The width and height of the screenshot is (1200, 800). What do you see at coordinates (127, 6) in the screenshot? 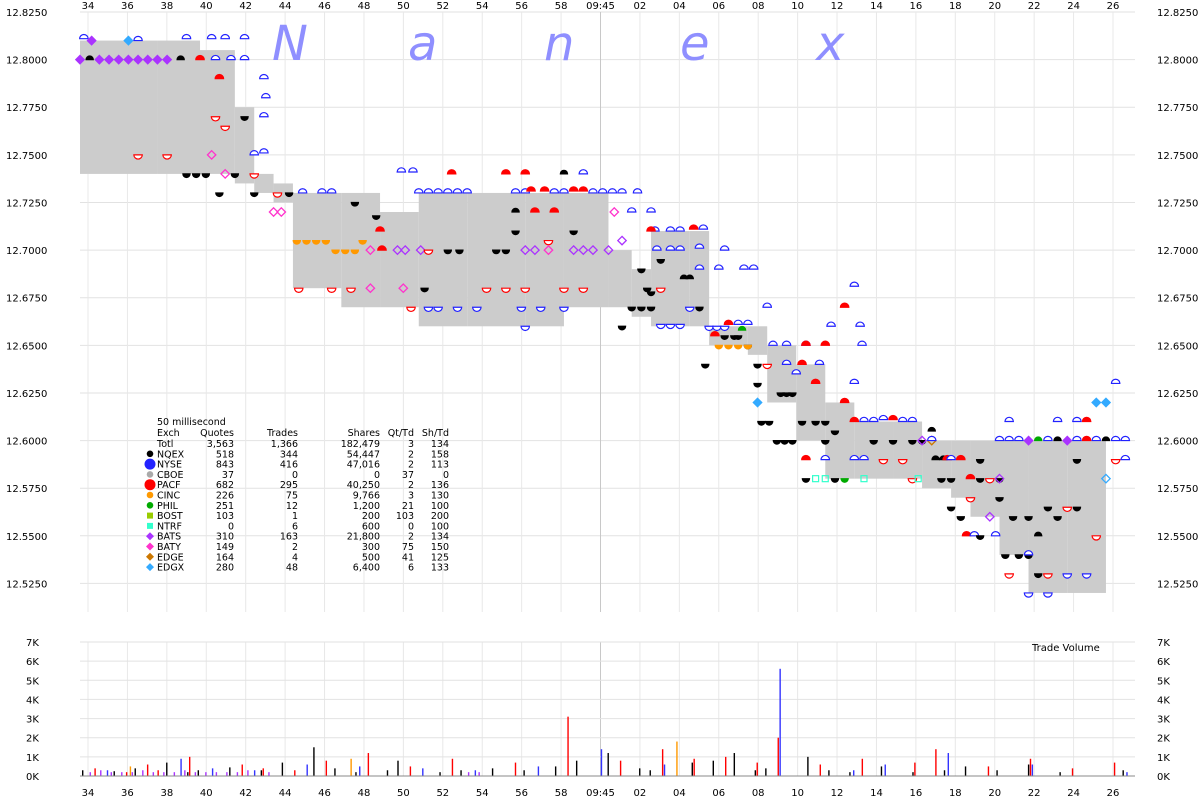
I see `x-tick-label-top: 36` at bounding box center [127, 6].